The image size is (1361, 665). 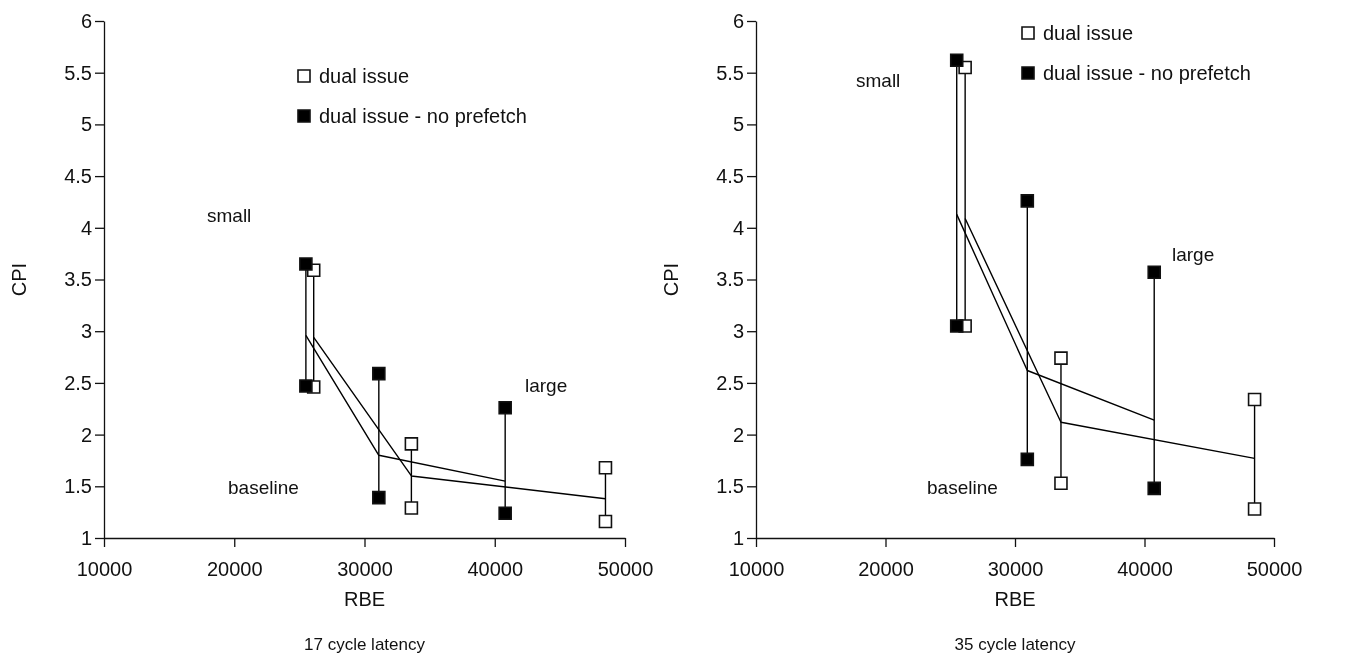 I want to click on text: 35 cycle latency, so click(x=1015, y=644).